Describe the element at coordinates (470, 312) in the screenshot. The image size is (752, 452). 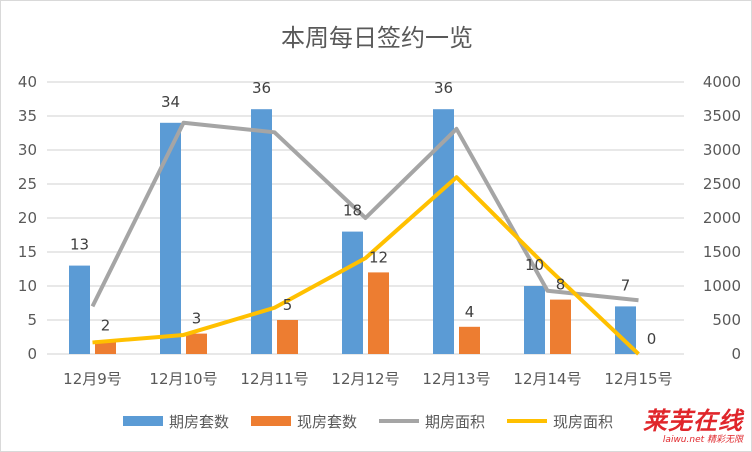
I see `bar-data-label: 4` at that location.